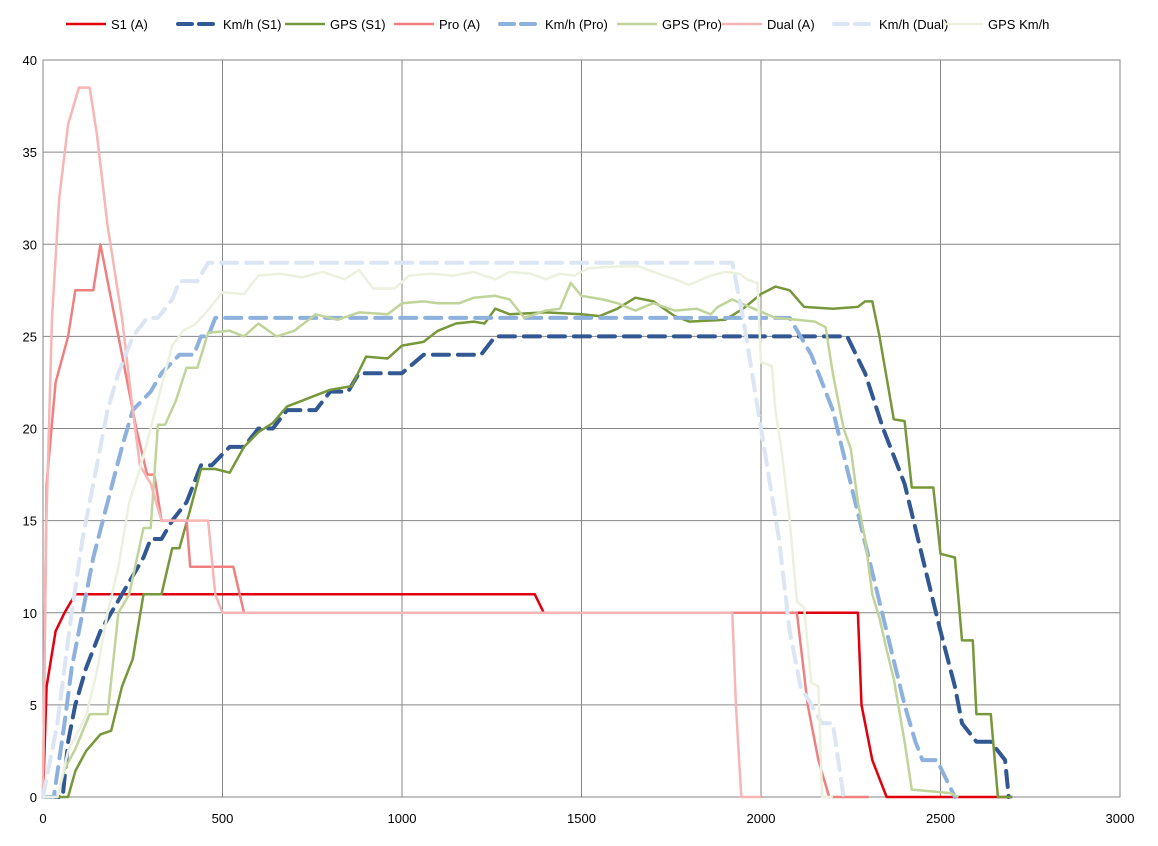 The image size is (1158, 846). What do you see at coordinates (30, 613) in the screenshot?
I see `y-tick-label: 10` at bounding box center [30, 613].